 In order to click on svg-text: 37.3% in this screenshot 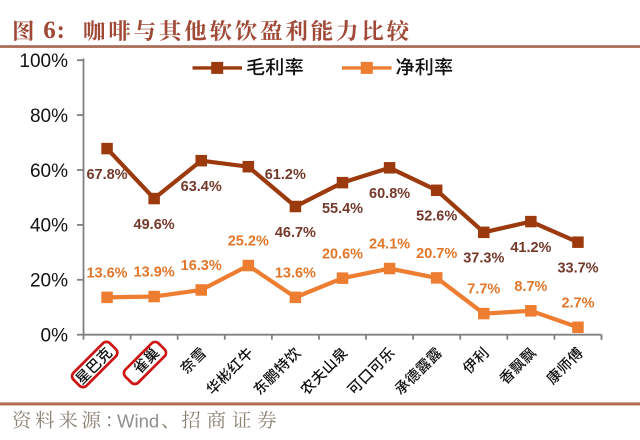, I will do `click(483, 259)`.